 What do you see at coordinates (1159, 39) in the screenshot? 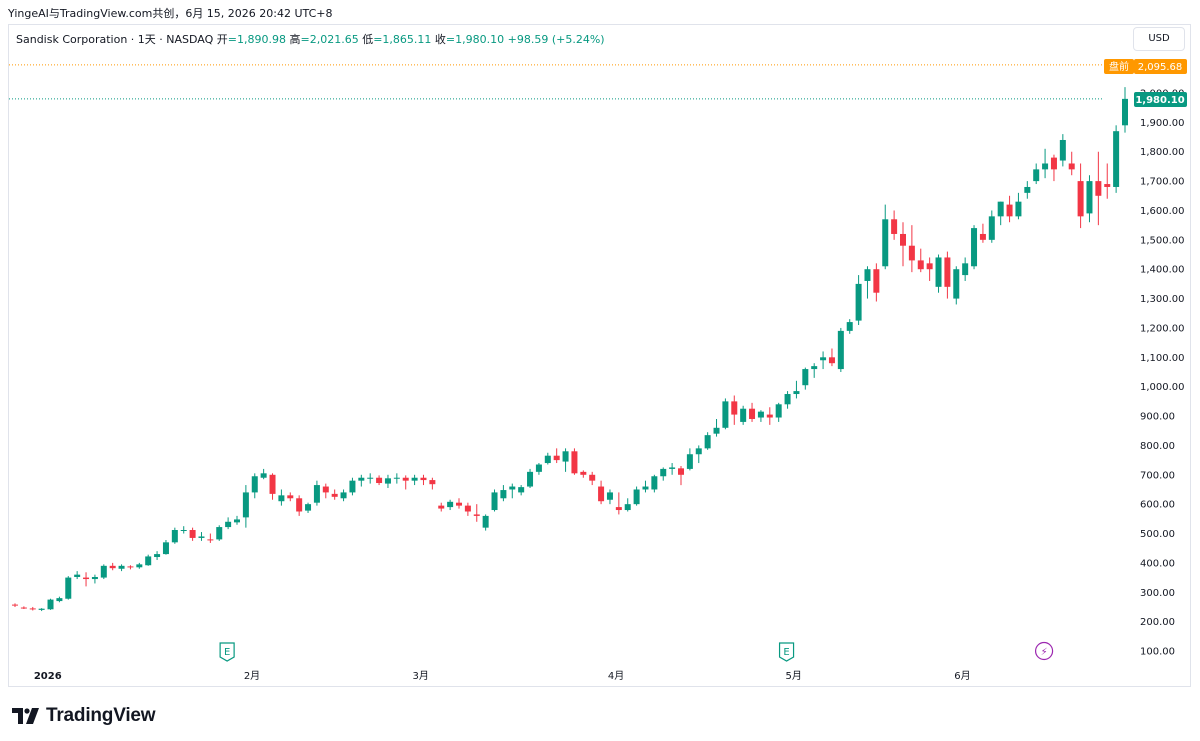
I see `currency-button: USD` at bounding box center [1159, 39].